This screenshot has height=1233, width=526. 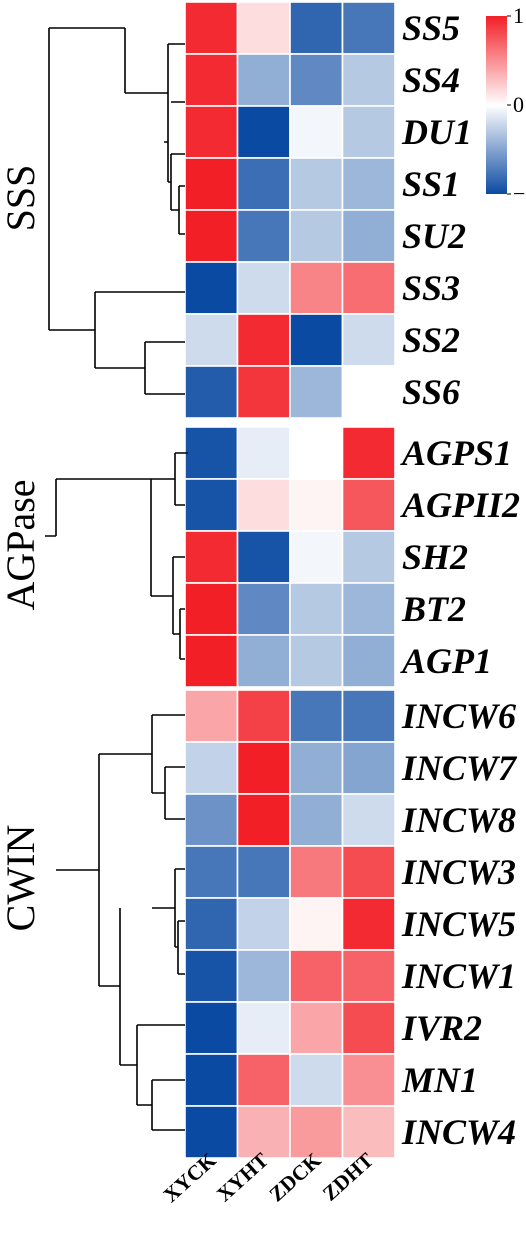 I want to click on heatmap-cell-ss6-xyck, so click(x=211, y=392).